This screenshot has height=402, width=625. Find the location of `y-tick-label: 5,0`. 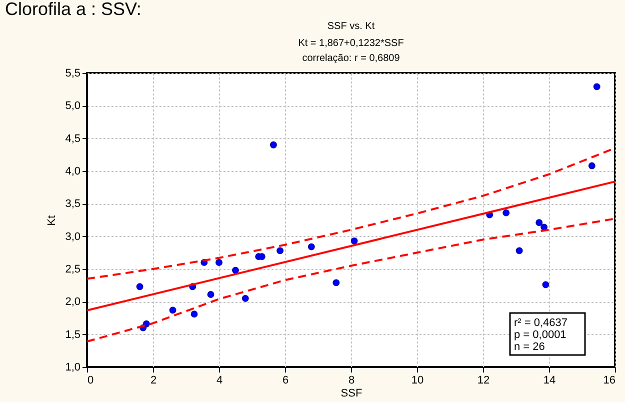

y-tick-label: 5,0 is located at coordinates (72, 106).